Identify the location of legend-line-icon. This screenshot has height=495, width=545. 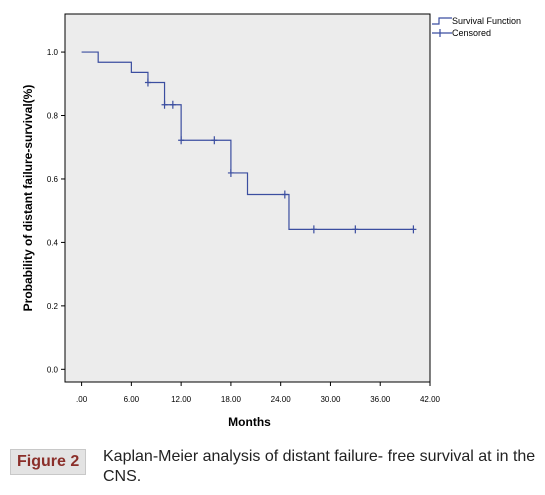
(442, 21).